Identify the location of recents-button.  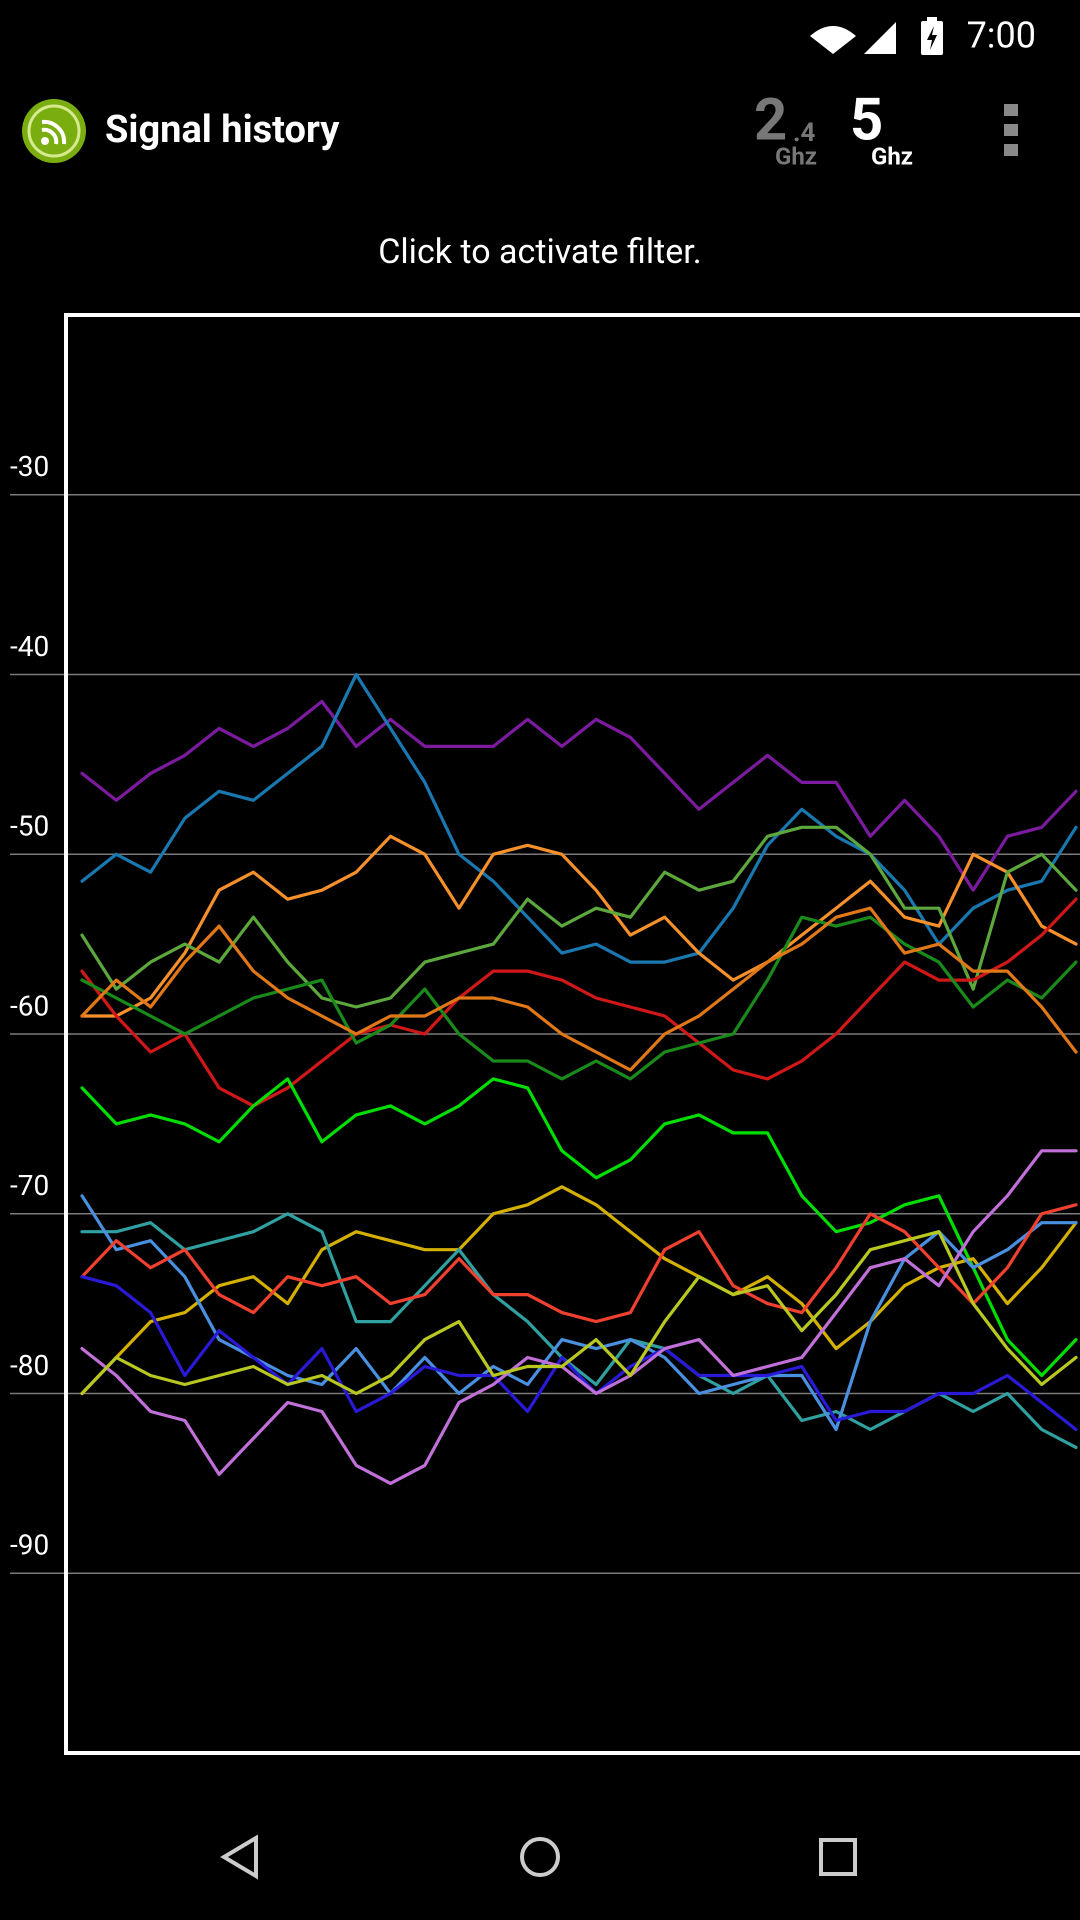
(838, 1857).